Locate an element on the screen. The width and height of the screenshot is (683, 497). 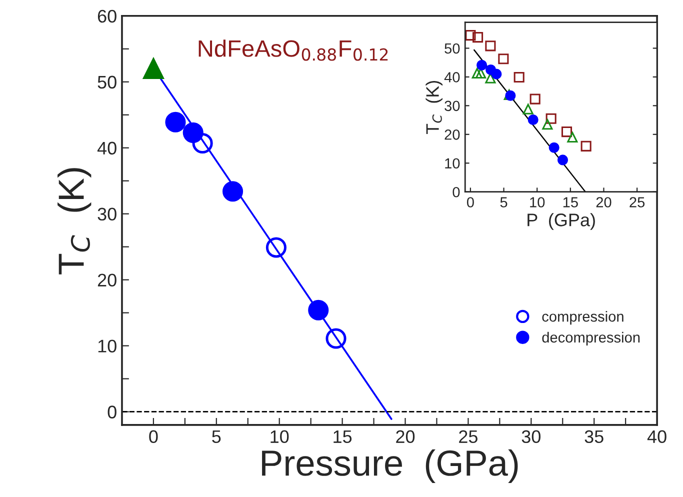
x-axis-title: Pressure (GPa) is located at coordinates (390, 466).